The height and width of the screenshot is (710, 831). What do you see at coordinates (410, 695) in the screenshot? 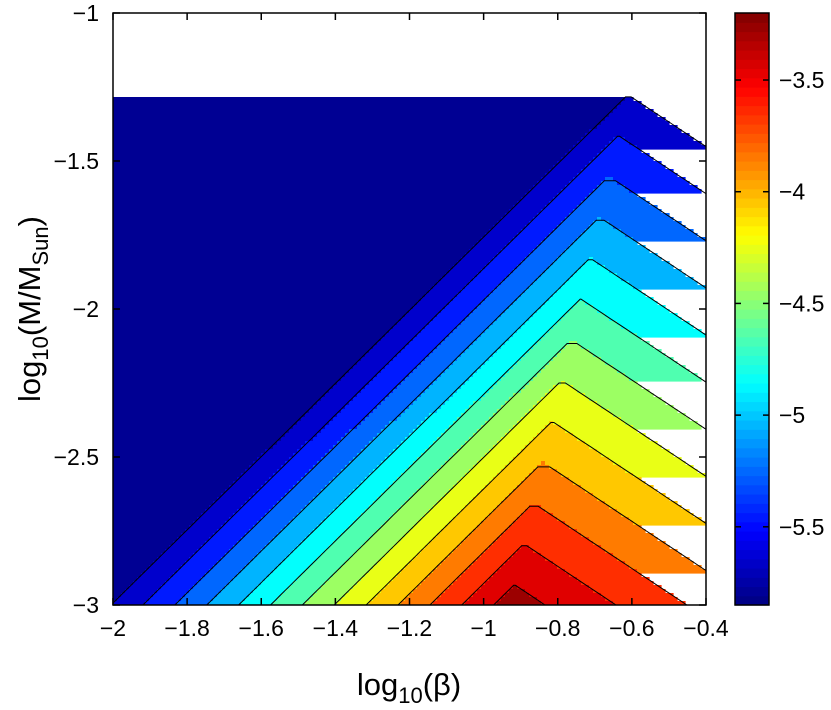
I see `x-axis-label-sub: 10` at bounding box center [410, 695].